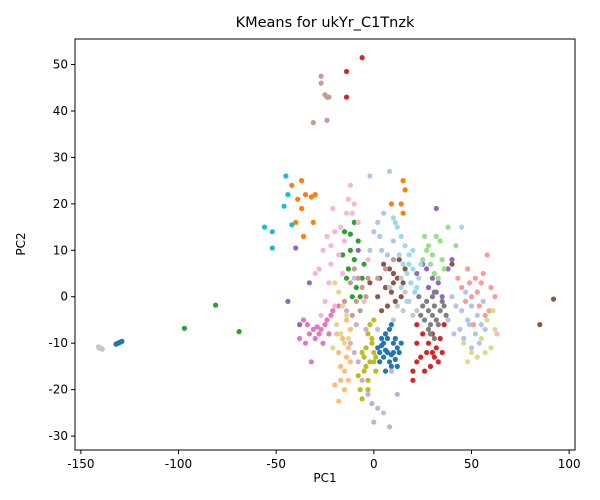 This screenshot has height=500, width=600. Describe the element at coordinates (60, 157) in the screenshot. I see `y-tick-label: 30` at that location.